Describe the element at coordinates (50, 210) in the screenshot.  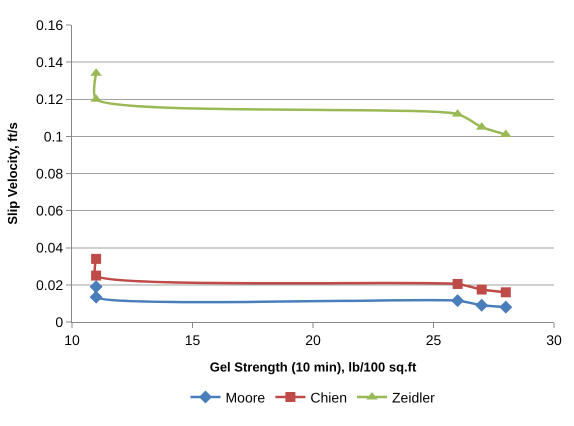
I see `y-tick-label: 0.06` at that location.